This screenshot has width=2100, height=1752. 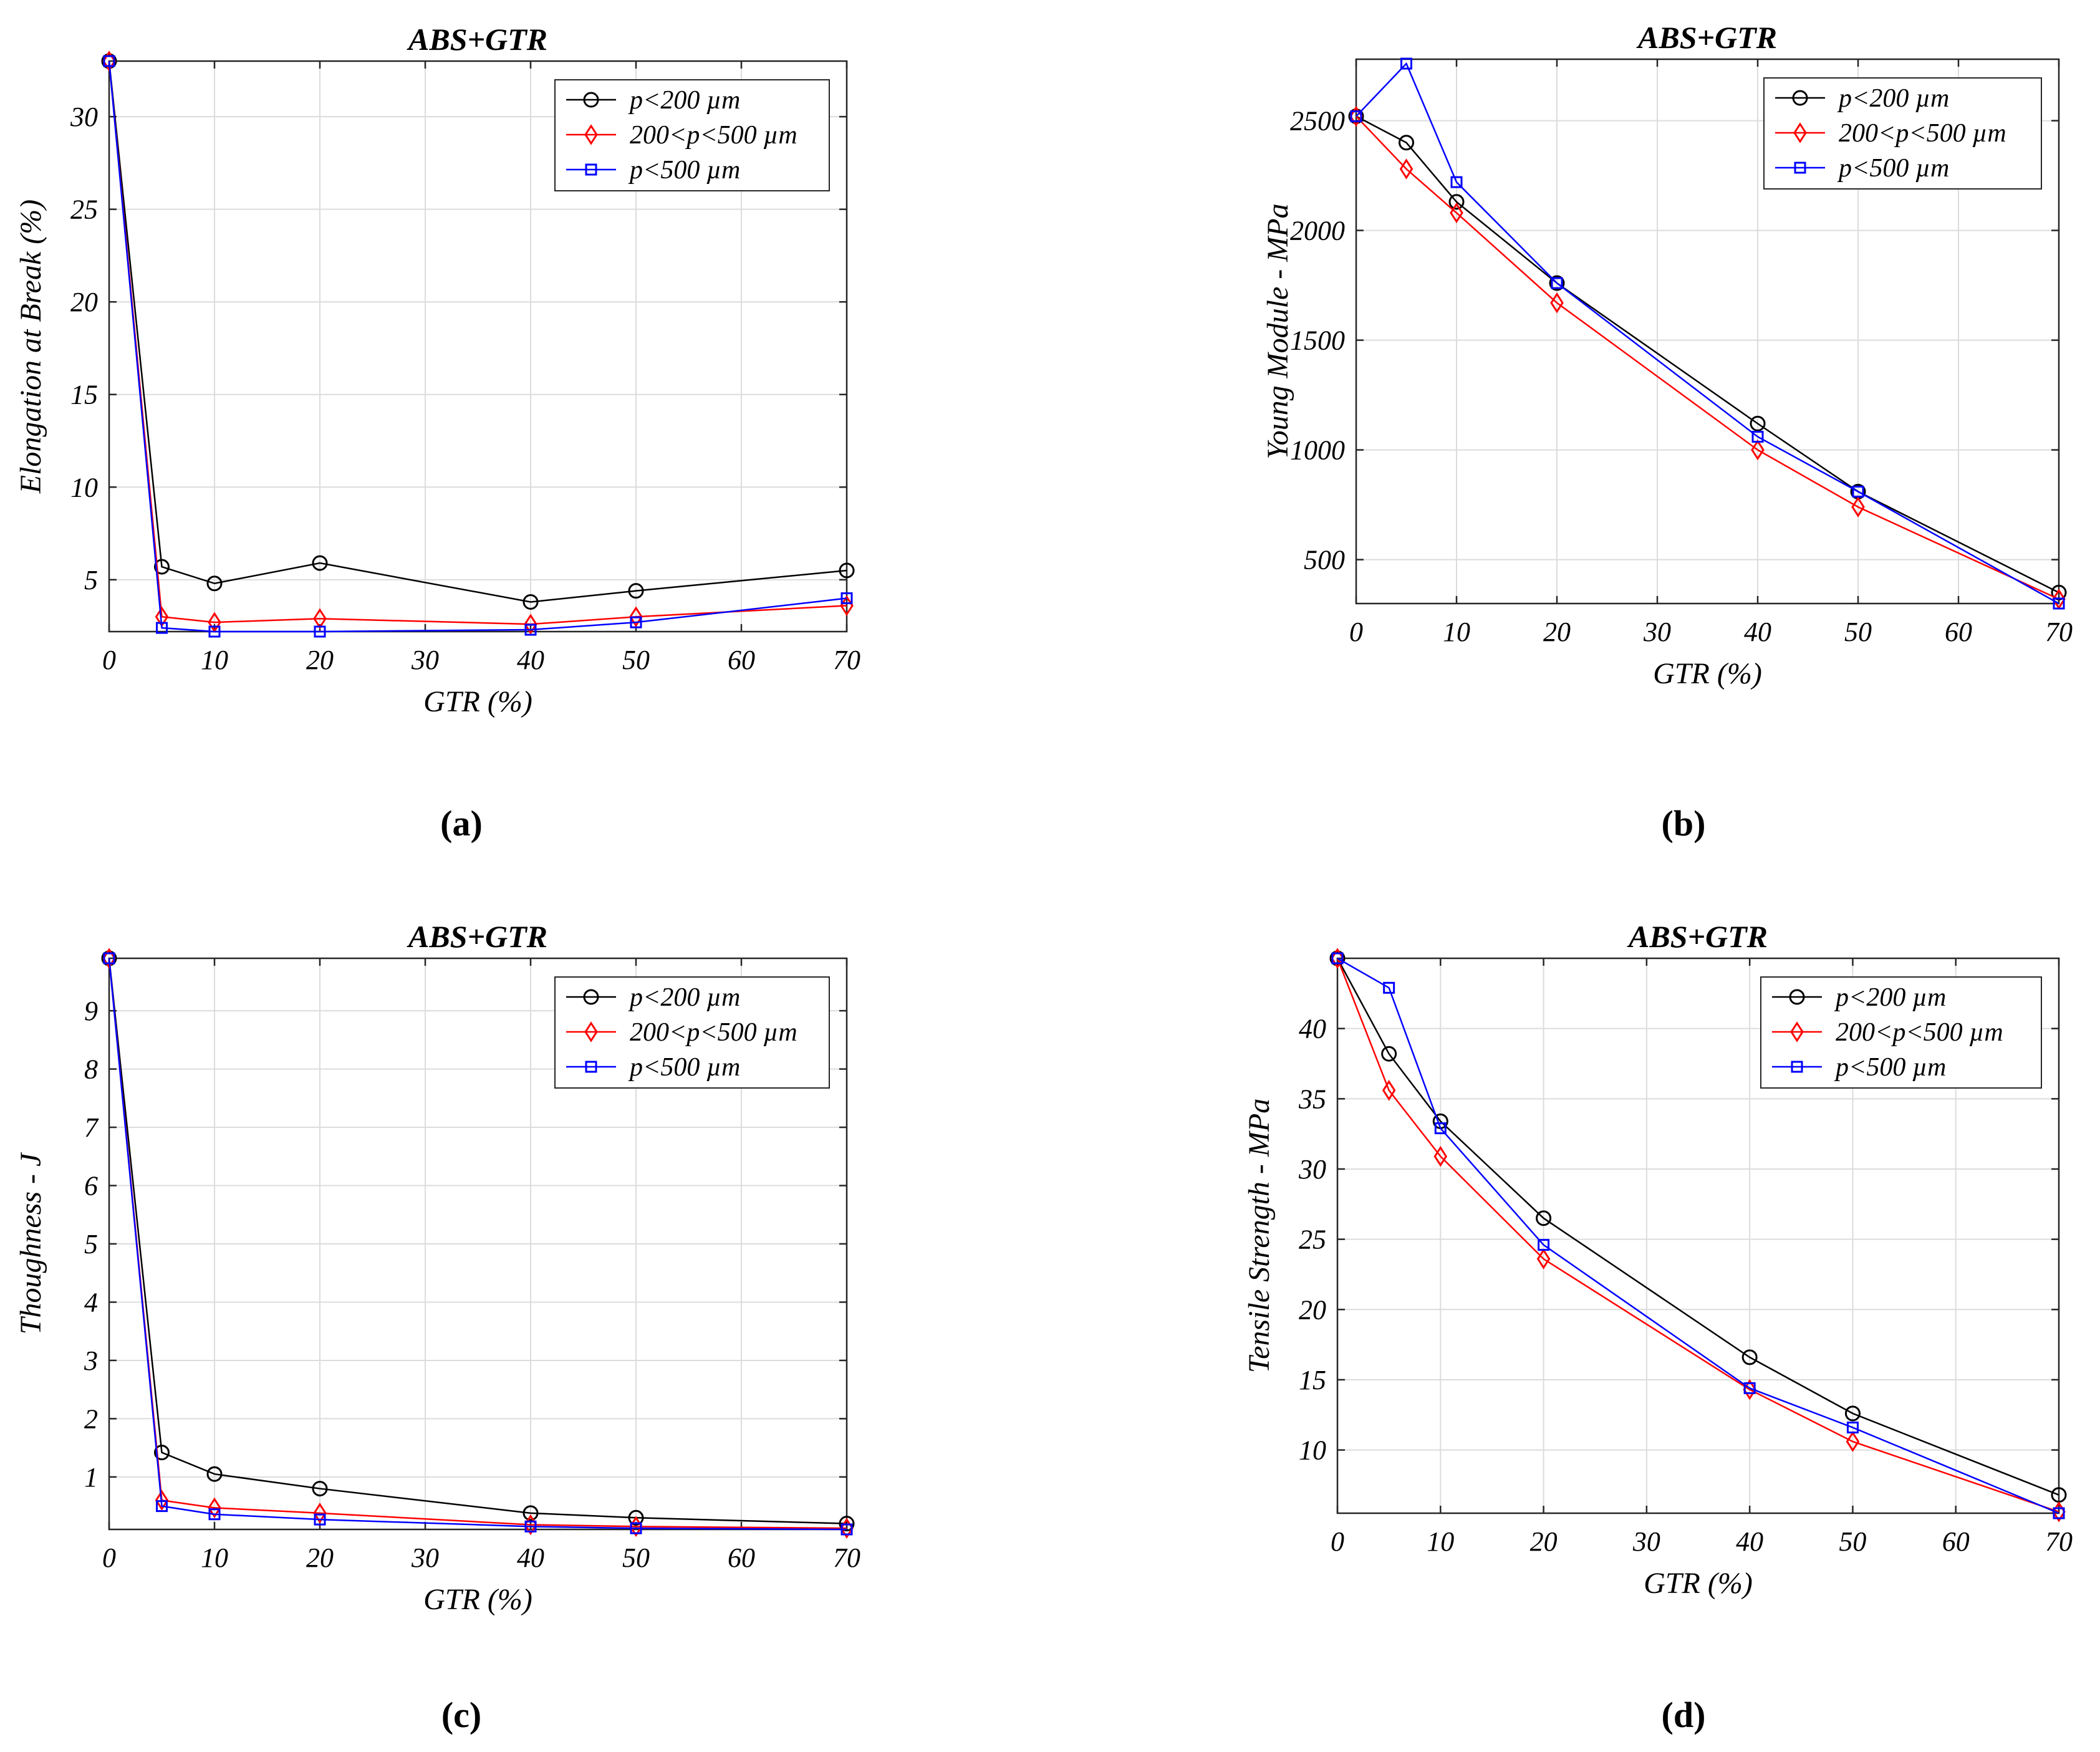 I want to click on y-tick-label: 35, so click(x=1312, y=1099).